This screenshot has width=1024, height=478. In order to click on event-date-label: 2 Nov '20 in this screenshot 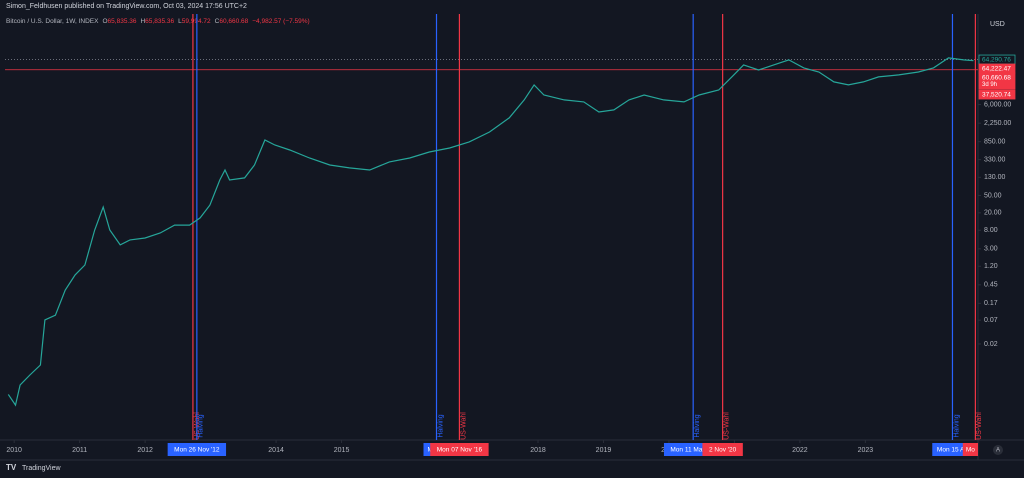, I will do `click(723, 450)`.